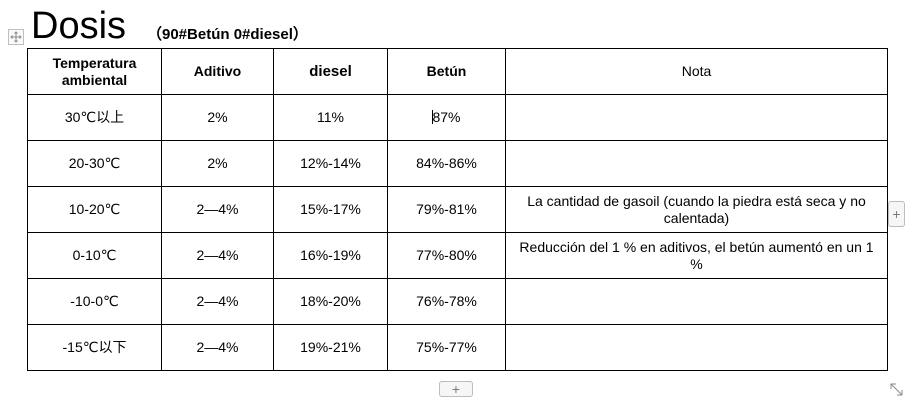  I want to click on cell-diesel: 19%-21%, so click(330, 347).